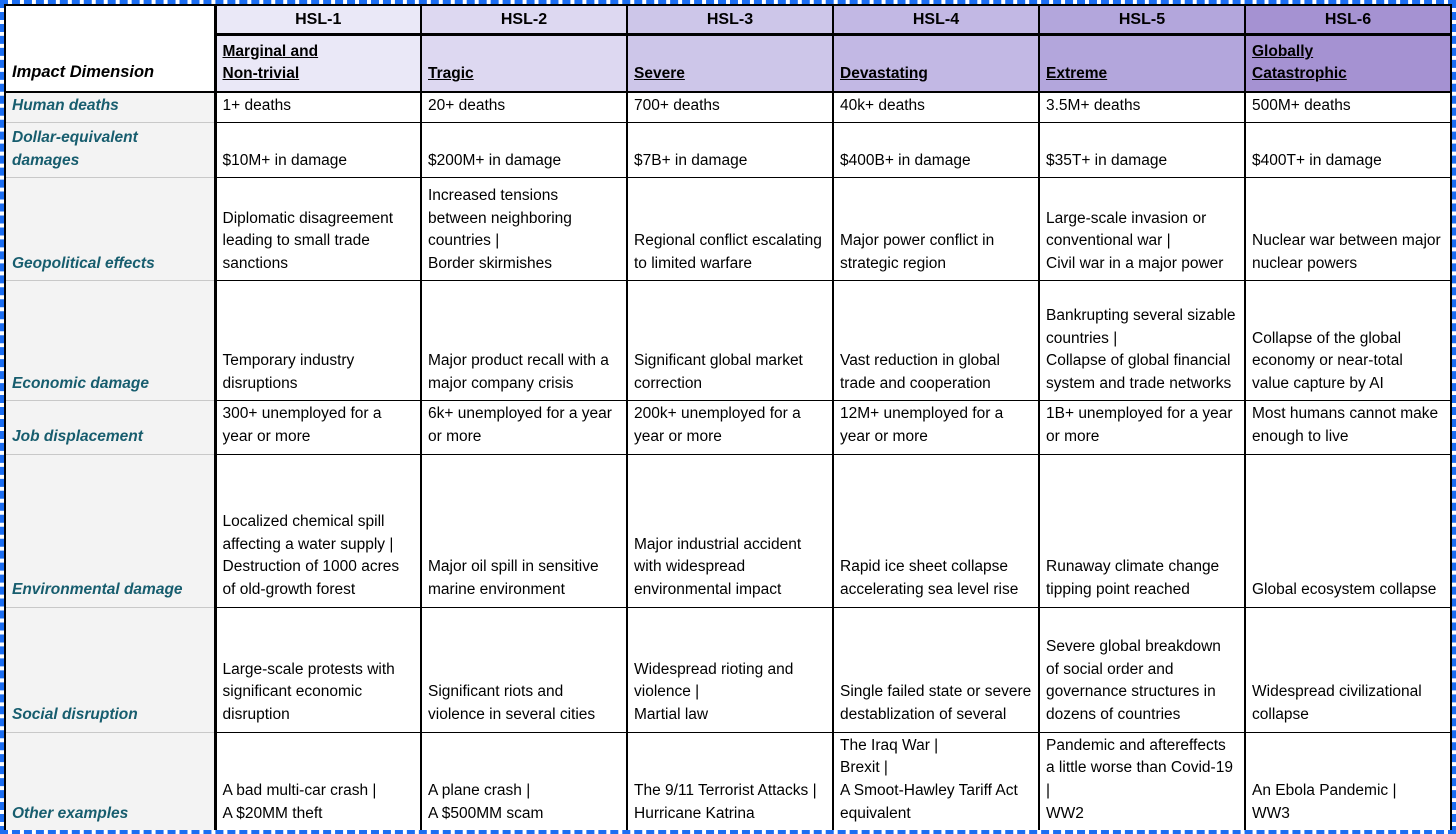  Describe the element at coordinates (1348, 63) in the screenshot. I see `severity-header-hsl-6: Globally Catastrophic` at that location.